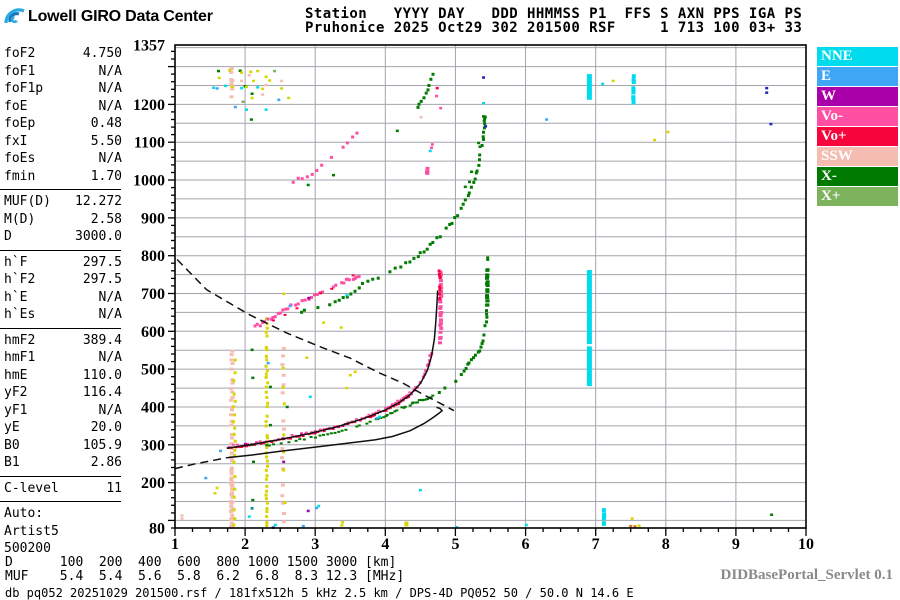 This screenshot has height=600, width=900. What do you see at coordinates (596, 544) in the screenshot?
I see `x-tick-label: 7` at bounding box center [596, 544].